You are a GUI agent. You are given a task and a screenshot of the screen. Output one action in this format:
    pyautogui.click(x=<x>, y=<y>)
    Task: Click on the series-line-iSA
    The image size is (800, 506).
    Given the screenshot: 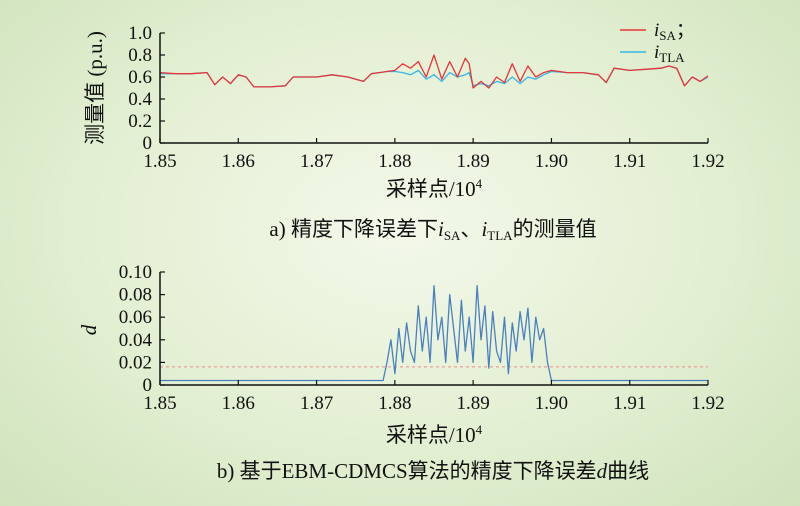 What is the action you would take?
    pyautogui.click(x=434, y=71)
    